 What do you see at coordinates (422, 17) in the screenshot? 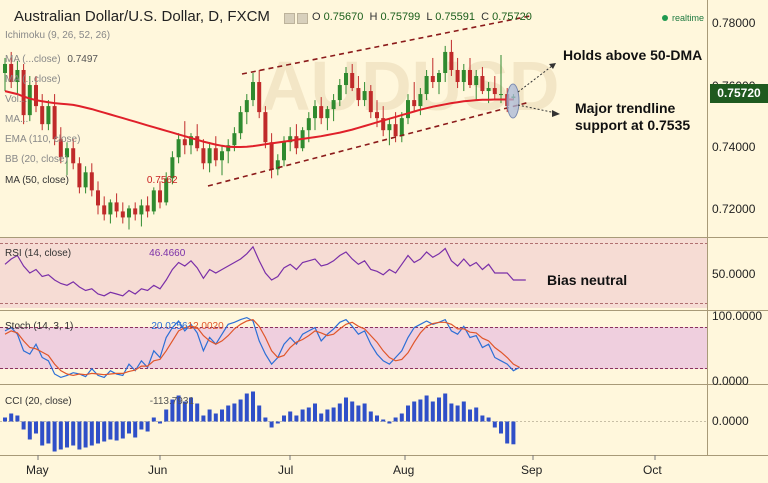
I see `ohlc-readout: O 0.75670 H 0.75799 L 0.75591 C 0.75720` at bounding box center [422, 17].